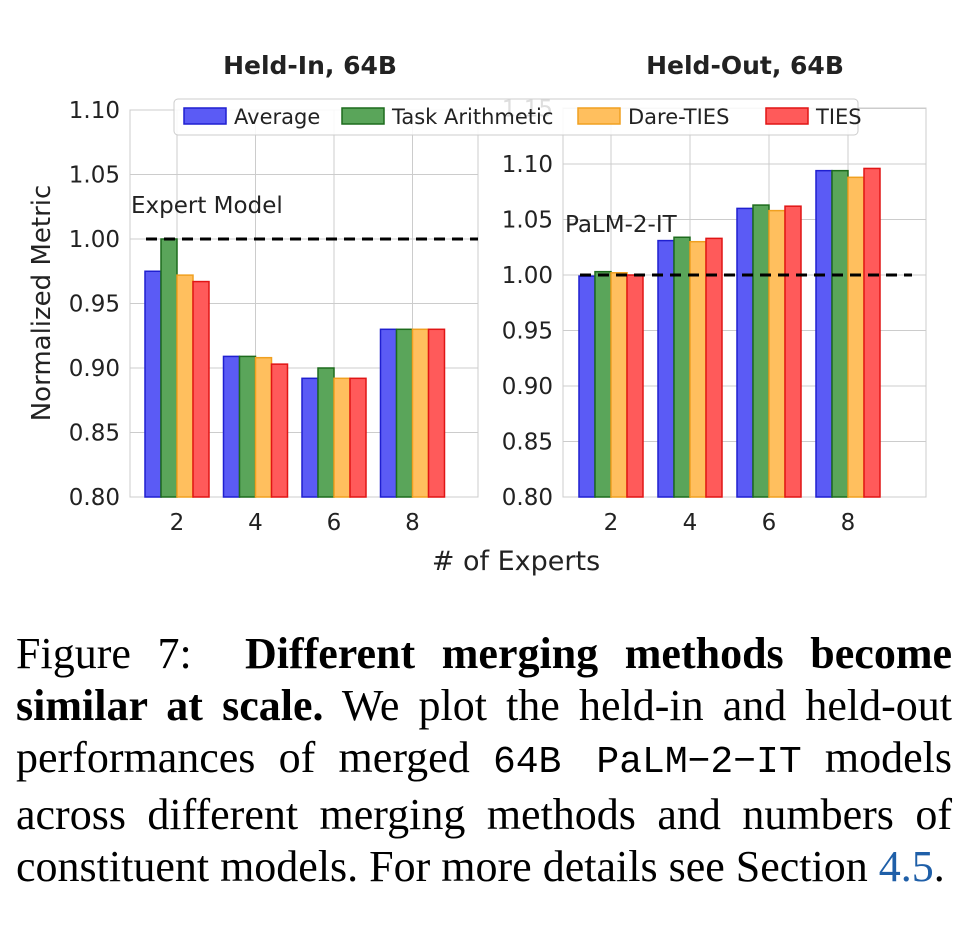 The height and width of the screenshot is (942, 968). I want to click on caption-end: ., so click(939, 866).